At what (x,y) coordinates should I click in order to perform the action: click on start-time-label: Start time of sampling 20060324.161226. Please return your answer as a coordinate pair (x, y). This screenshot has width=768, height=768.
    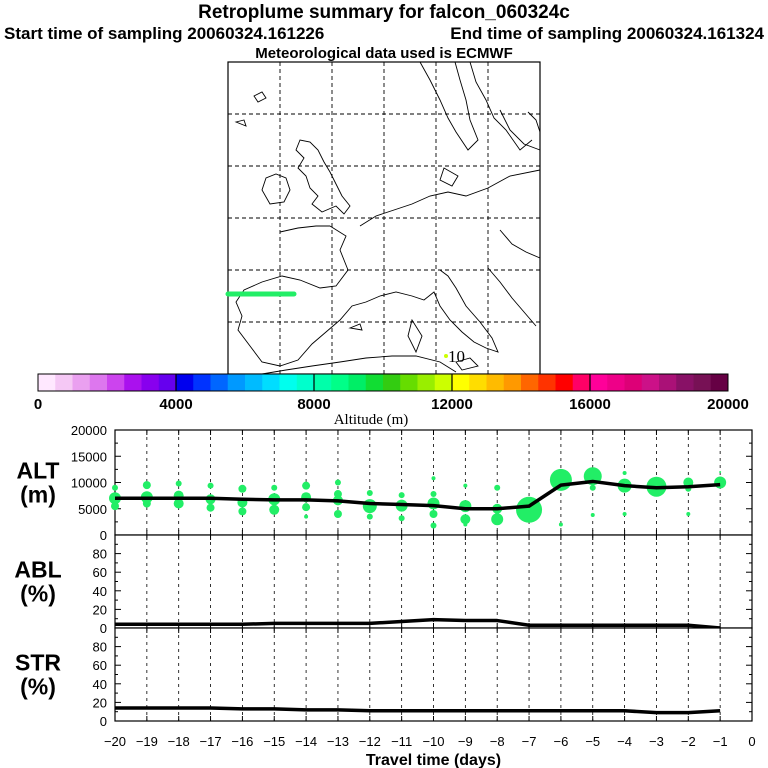
    Looking at the image, I should click on (164, 33).